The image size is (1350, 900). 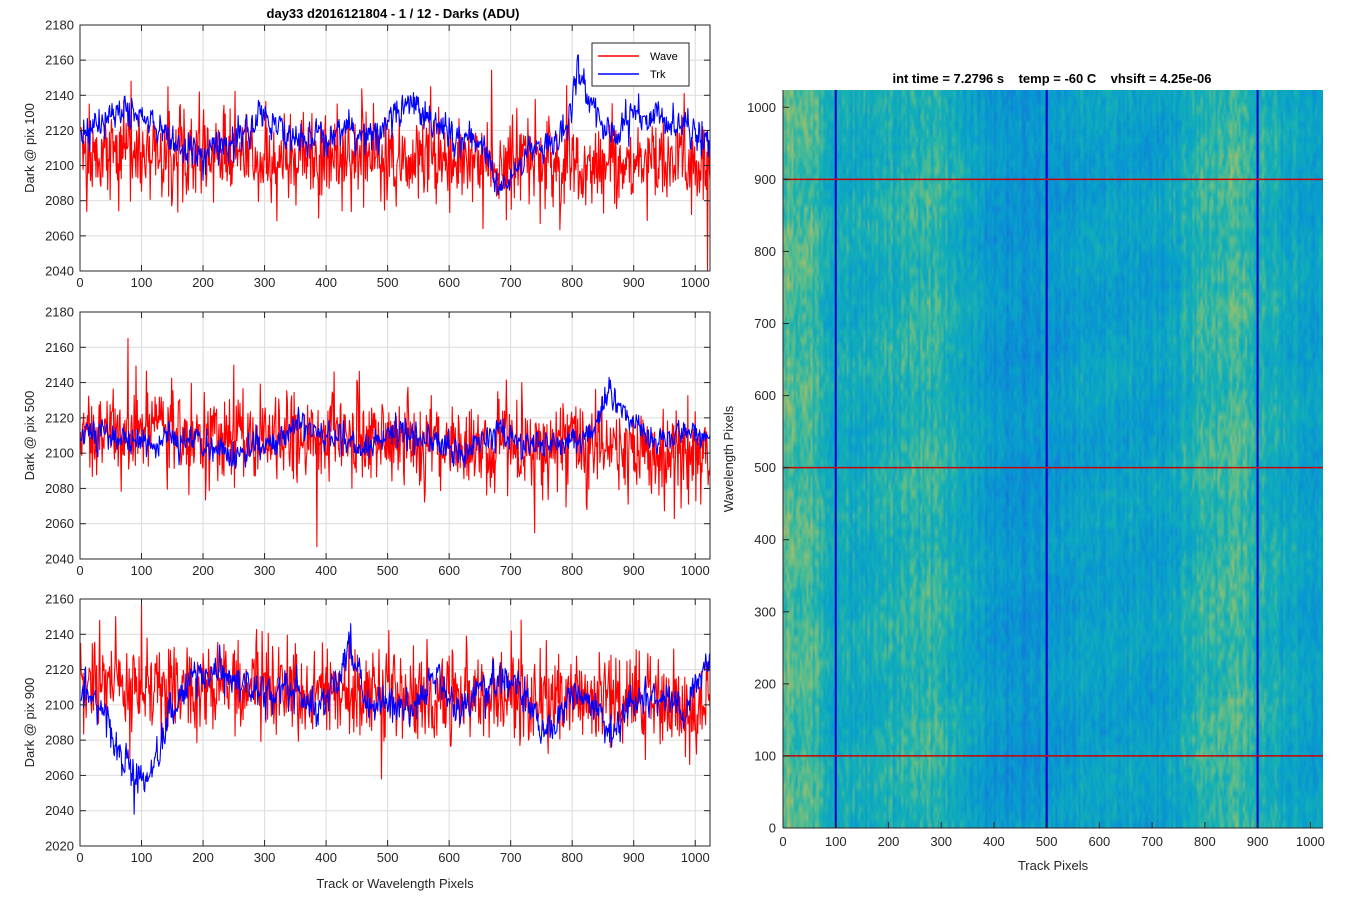 What do you see at coordinates (59, 846) in the screenshot?
I see `y-tick-label: 2020` at bounding box center [59, 846].